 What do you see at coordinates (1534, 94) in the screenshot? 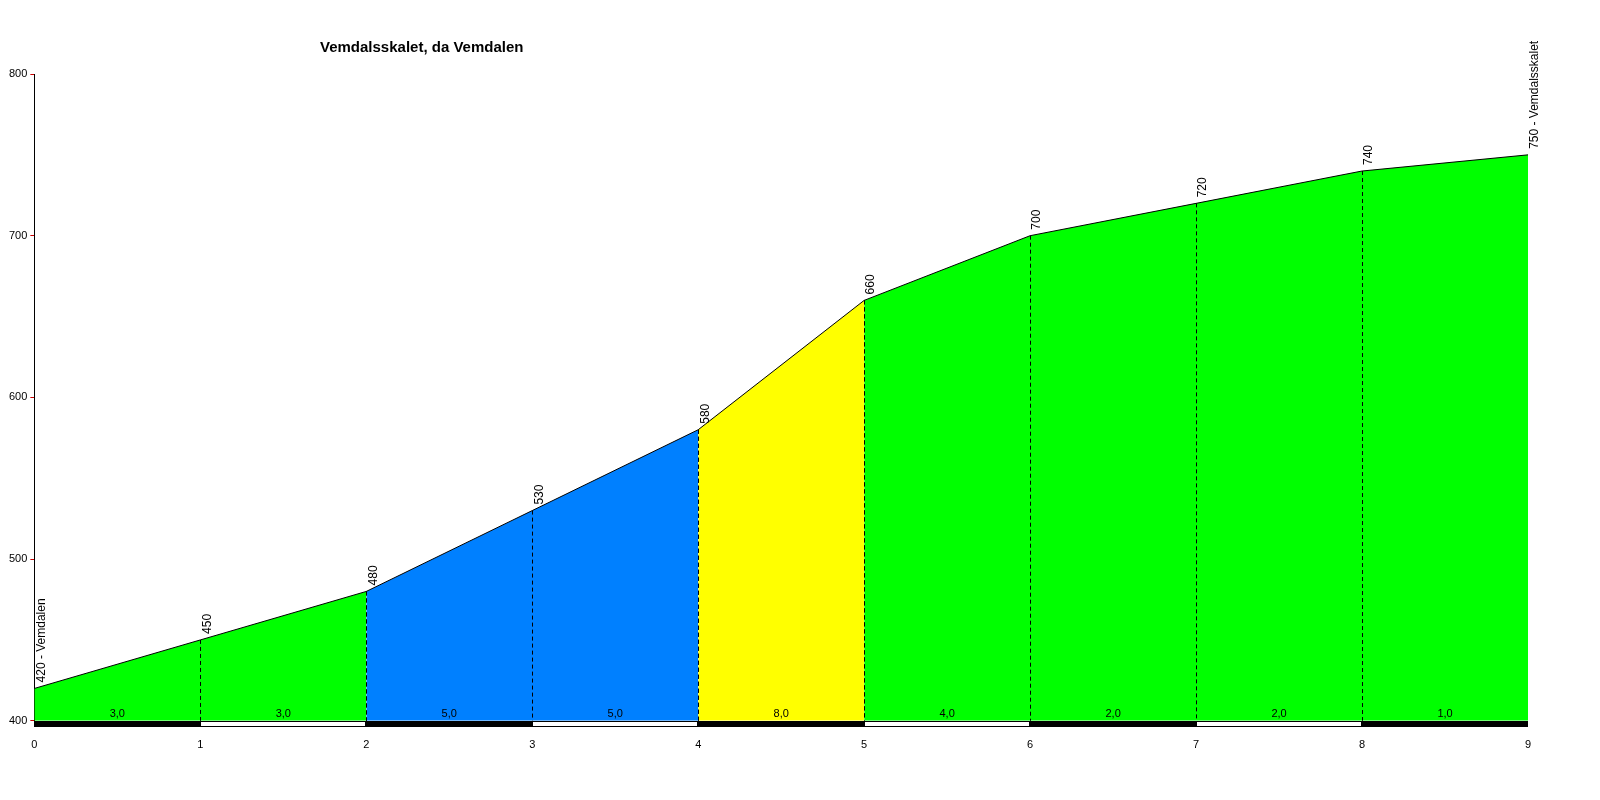
I see `data-label: 750 - Vemdalsskalet` at bounding box center [1534, 94].